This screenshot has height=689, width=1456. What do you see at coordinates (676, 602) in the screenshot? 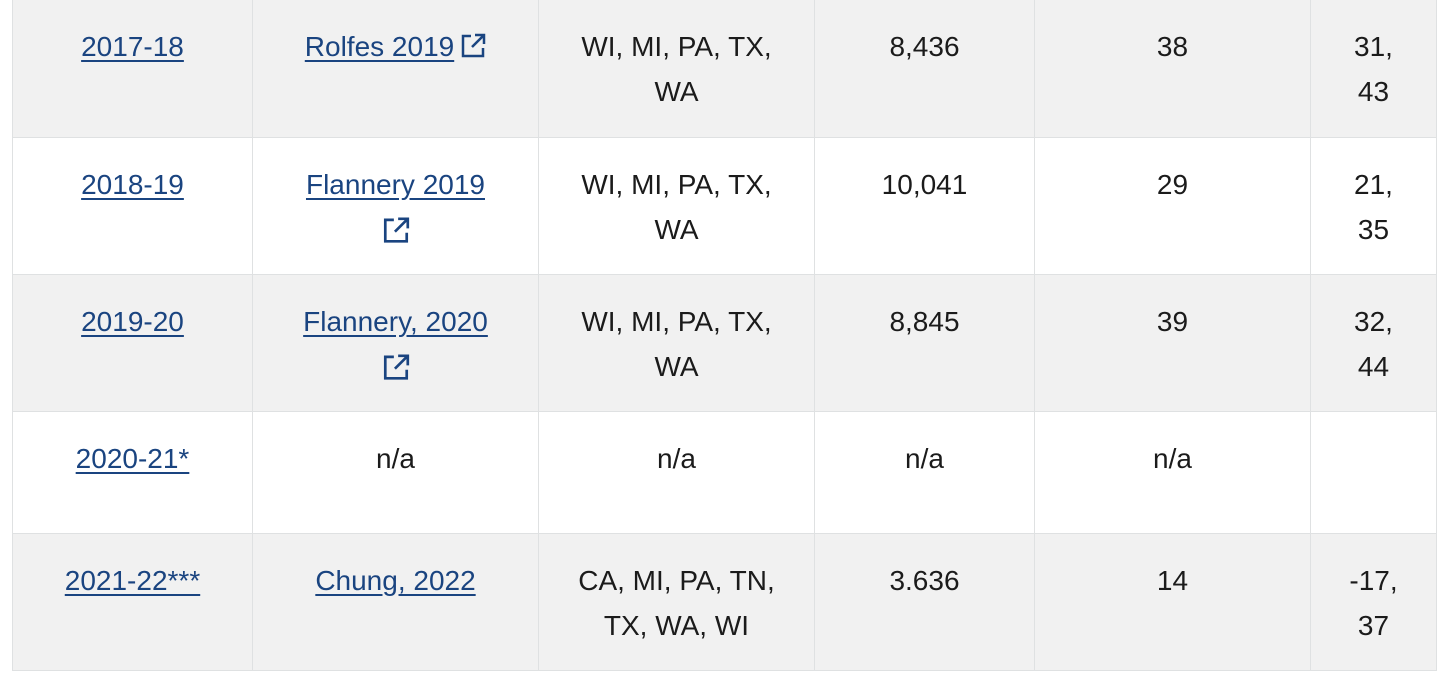
I see `cell: CA, MI, PA, TN, TX, WA, WI` at bounding box center [676, 602].